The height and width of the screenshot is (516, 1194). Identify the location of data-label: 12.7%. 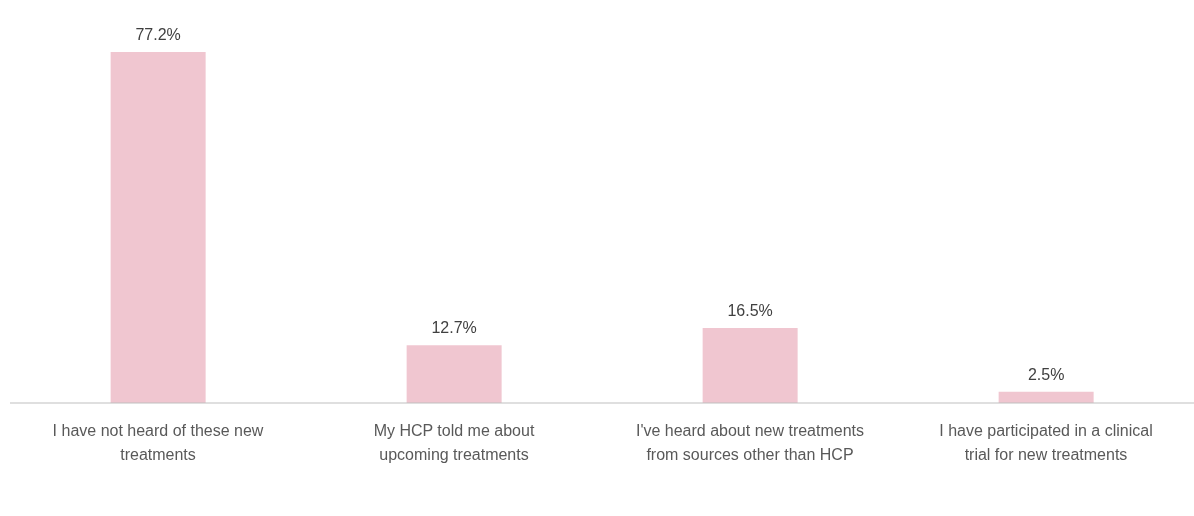
(454, 328).